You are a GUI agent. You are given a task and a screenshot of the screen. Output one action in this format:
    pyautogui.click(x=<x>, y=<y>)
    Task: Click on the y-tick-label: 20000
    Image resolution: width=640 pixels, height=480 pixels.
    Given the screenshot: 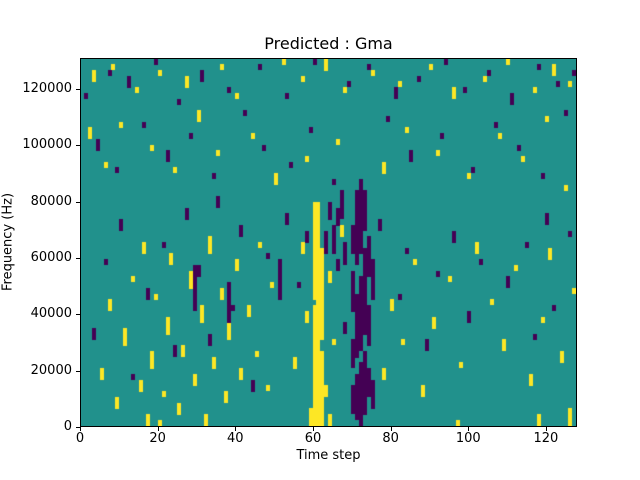 What is the action you would take?
    pyautogui.click(x=51, y=370)
    